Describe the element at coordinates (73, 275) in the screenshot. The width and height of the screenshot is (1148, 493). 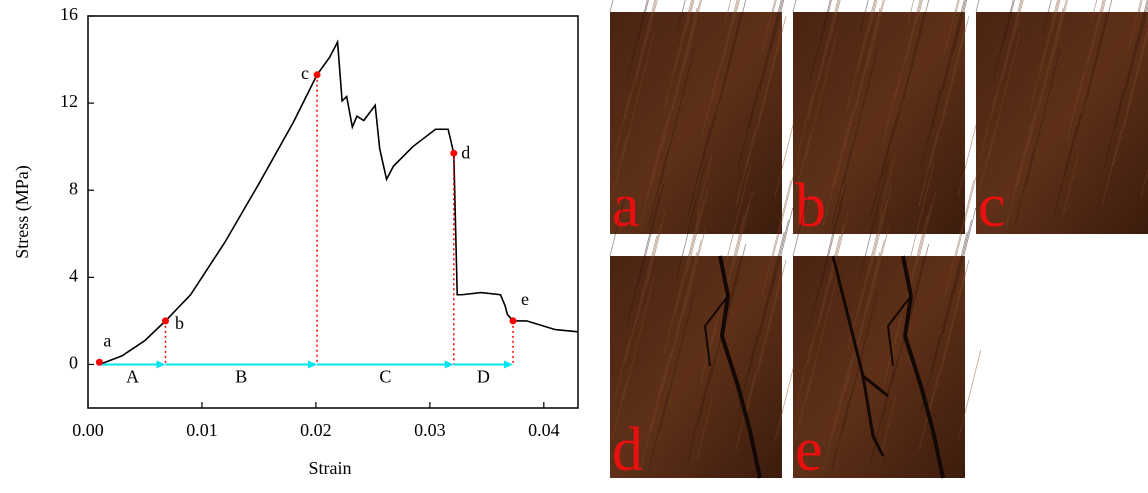
I see `y-tick-label: 4` at that location.